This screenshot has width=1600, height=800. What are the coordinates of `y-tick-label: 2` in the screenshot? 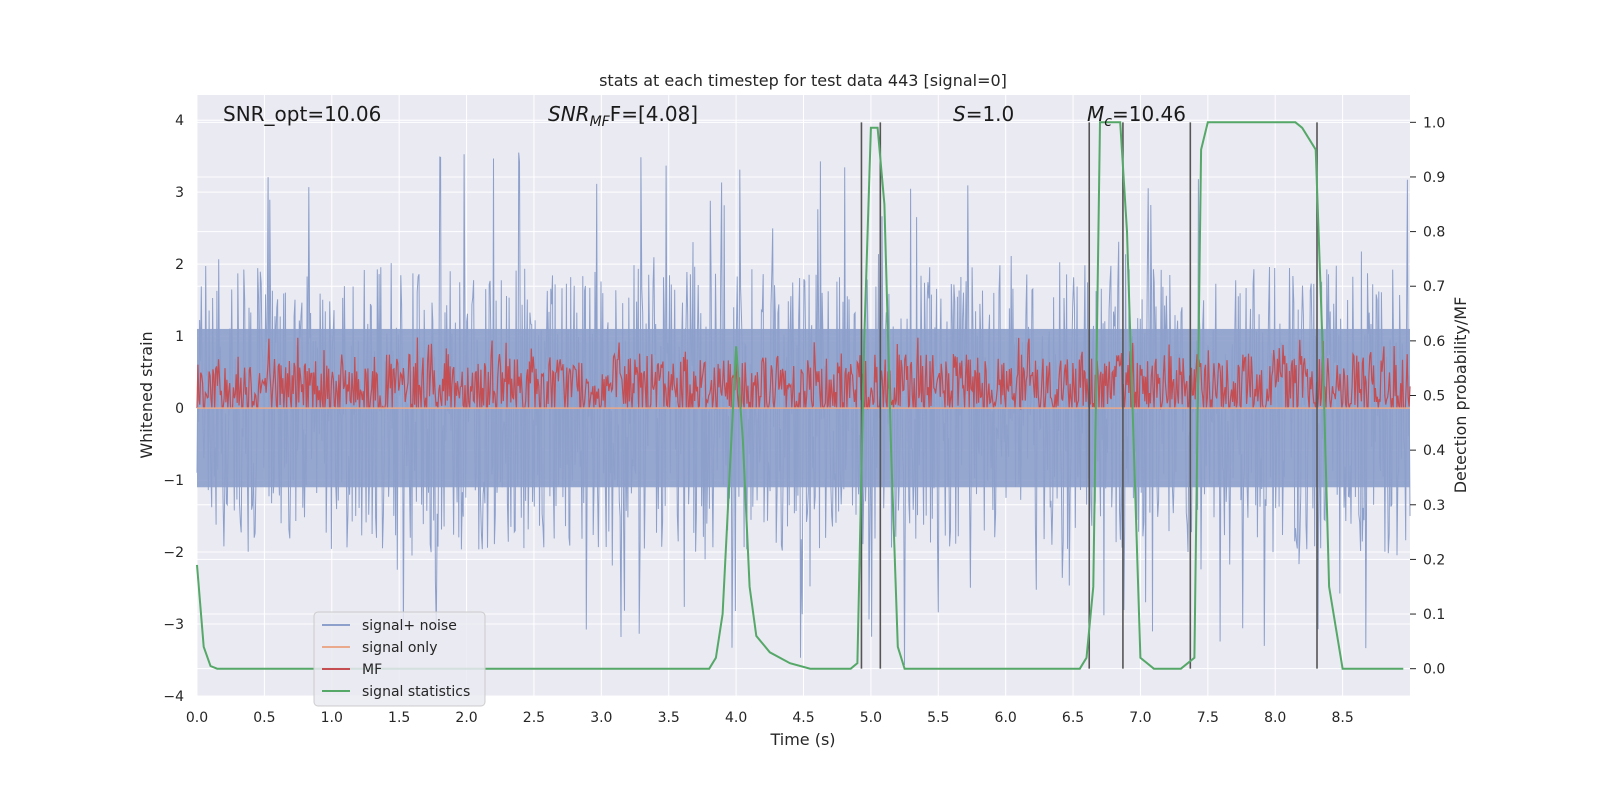 It's located at (179, 265).